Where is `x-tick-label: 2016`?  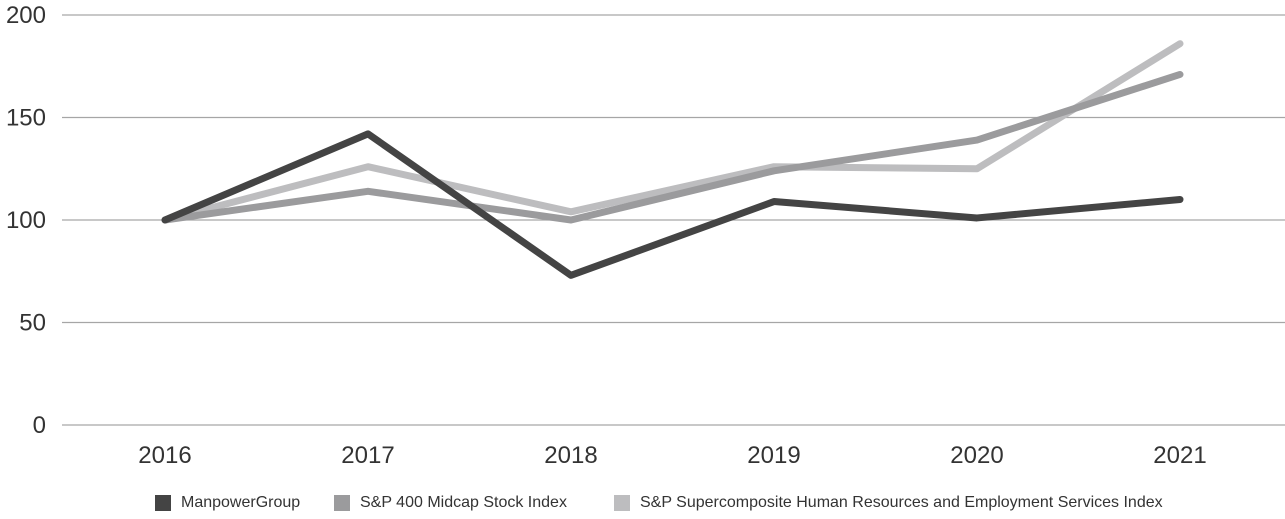
x-tick-label: 2016 is located at coordinates (164, 455).